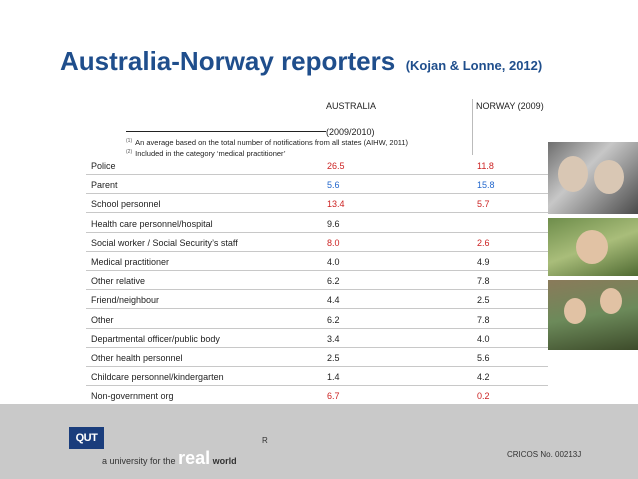 The height and width of the screenshot is (479, 638). What do you see at coordinates (164, 242) in the screenshot?
I see `row-label: Social worker / Social Security’s staff` at bounding box center [164, 242].